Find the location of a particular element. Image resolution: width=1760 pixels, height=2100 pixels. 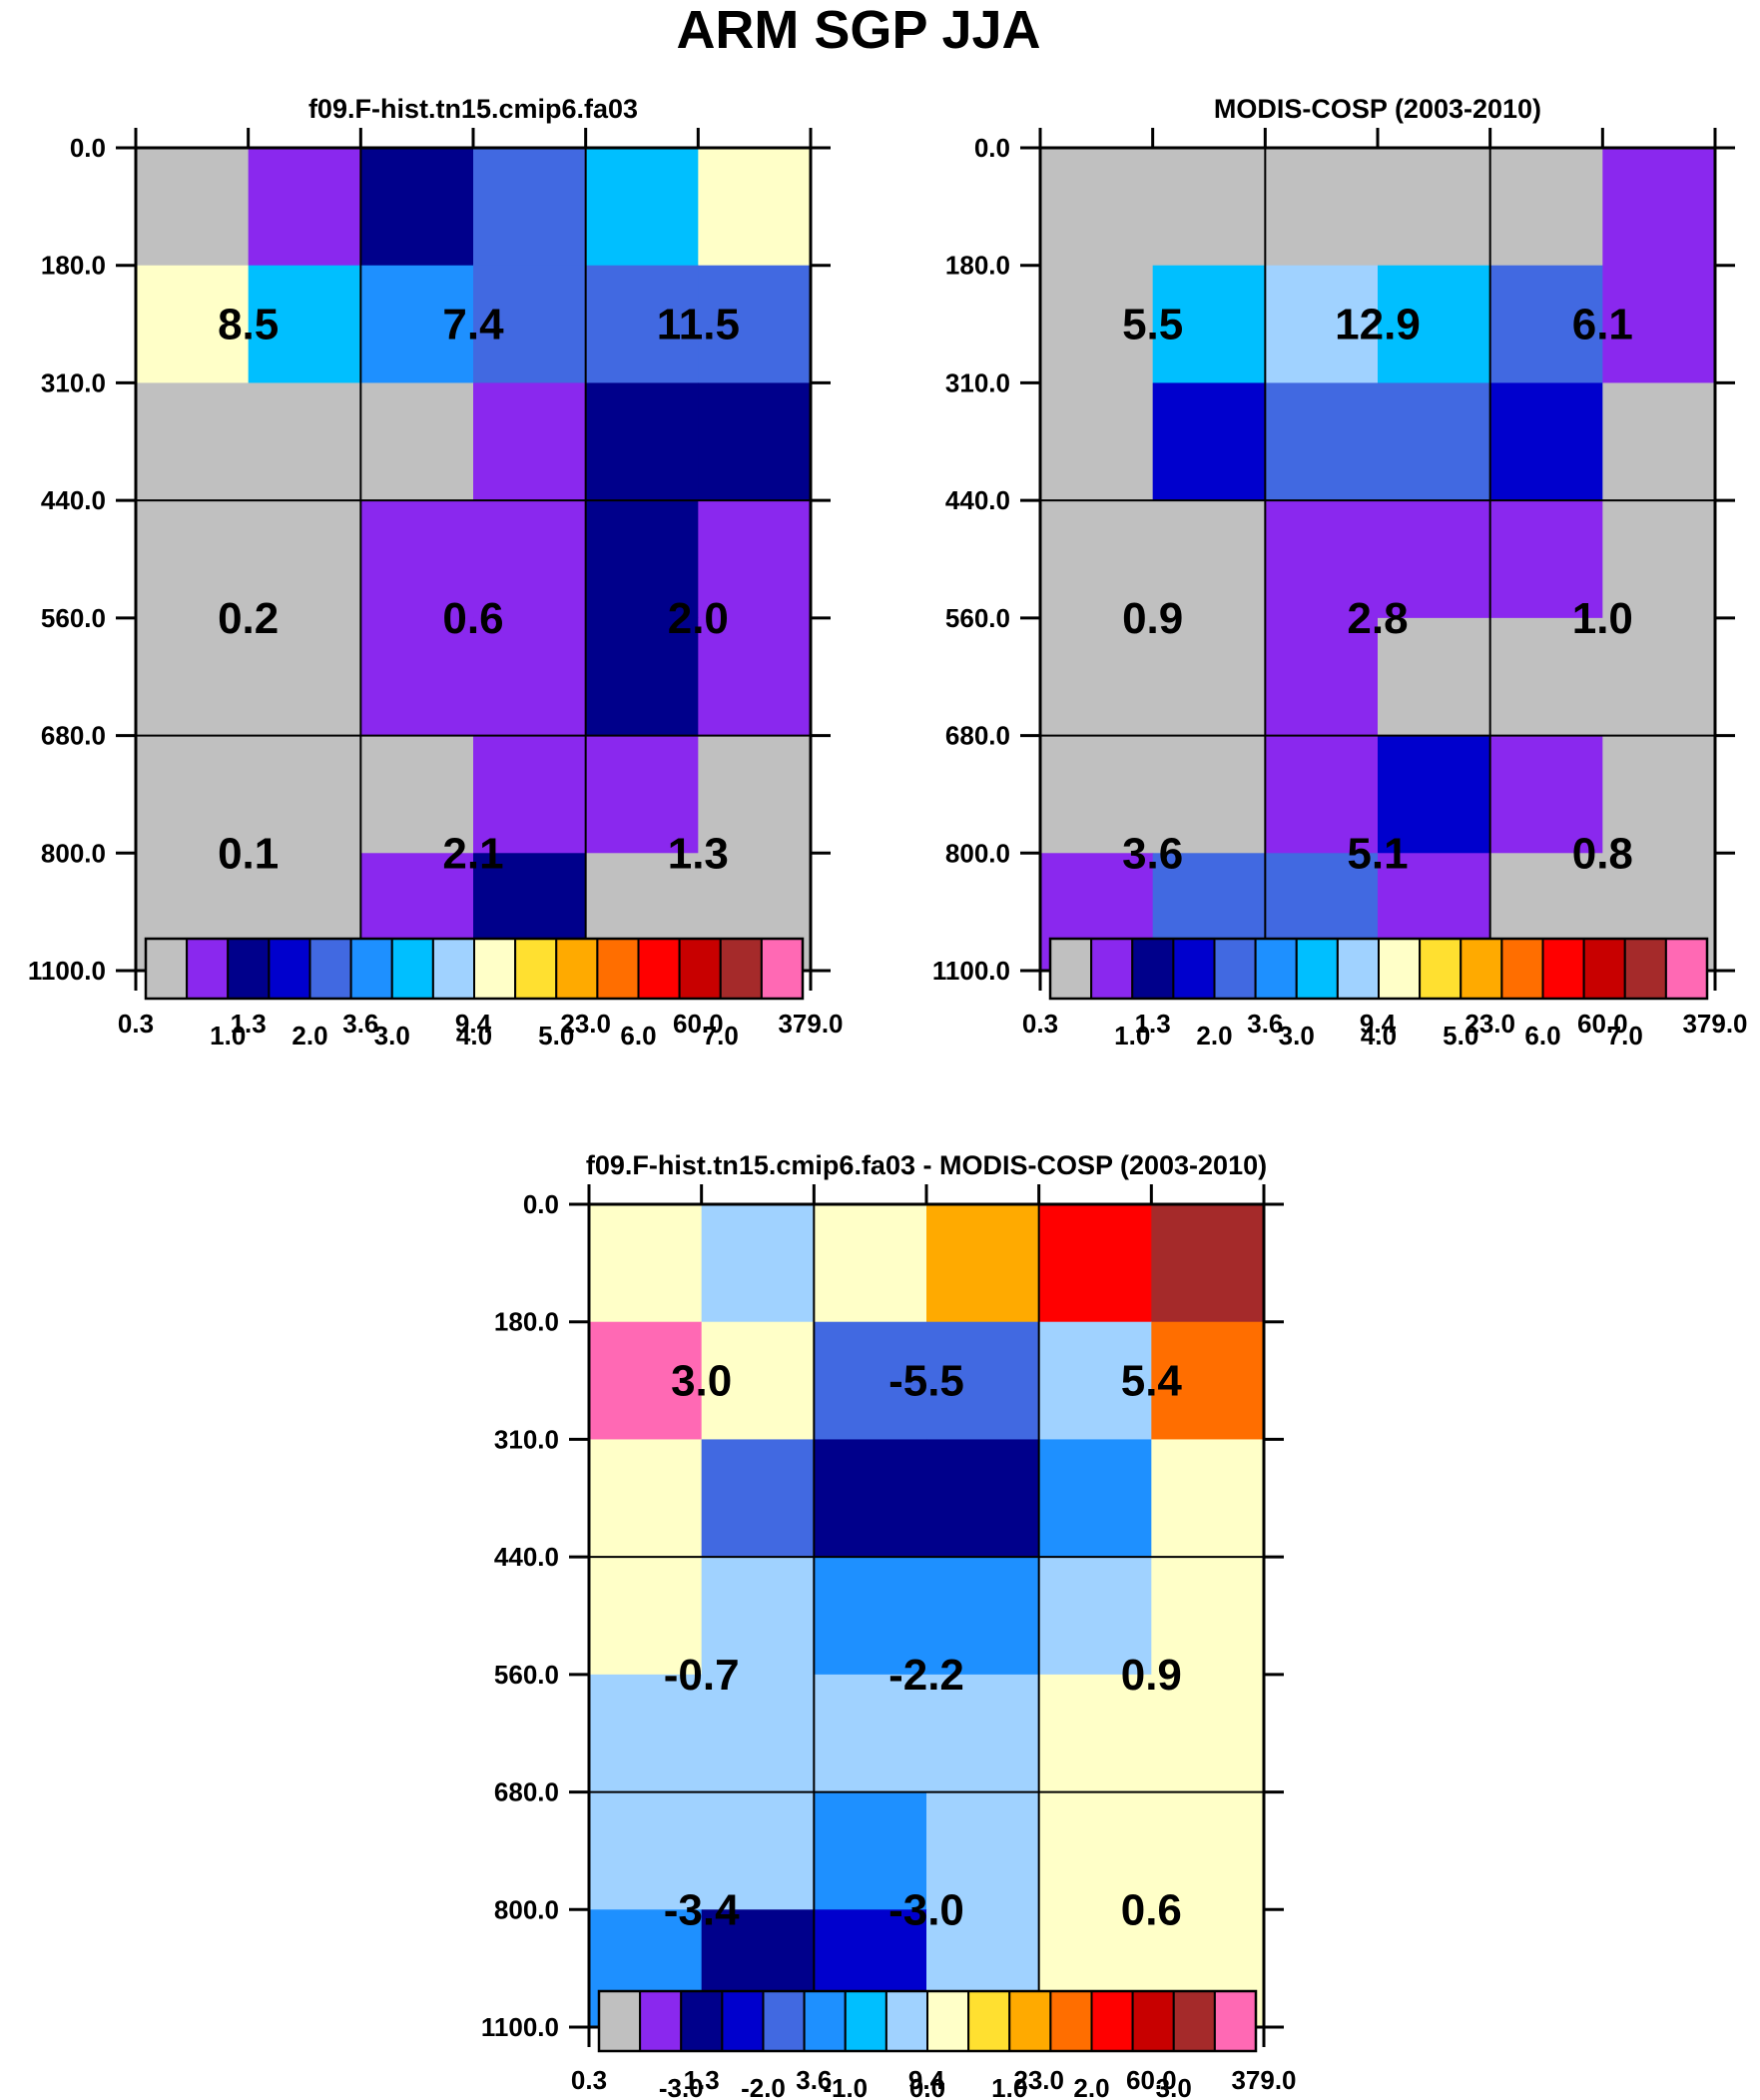

colorbar-tick-label: -3.0 is located at coordinates (681, 2086).